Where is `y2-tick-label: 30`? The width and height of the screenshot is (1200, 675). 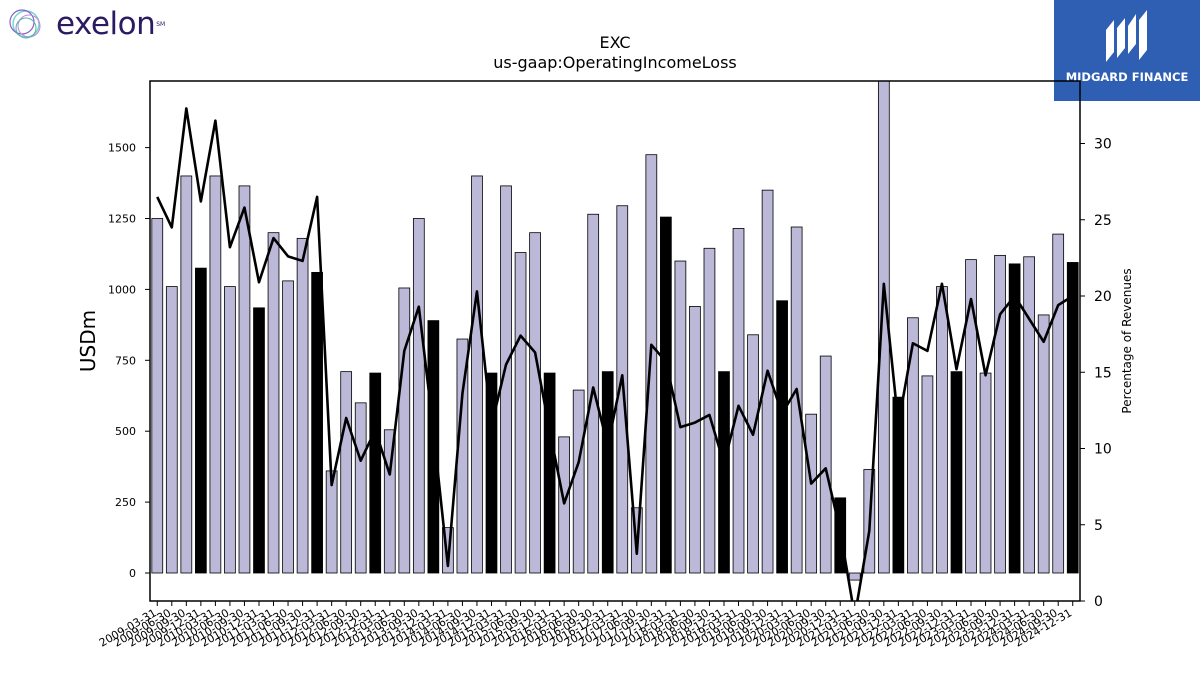
y2-tick-label: 30 is located at coordinates (1103, 145).